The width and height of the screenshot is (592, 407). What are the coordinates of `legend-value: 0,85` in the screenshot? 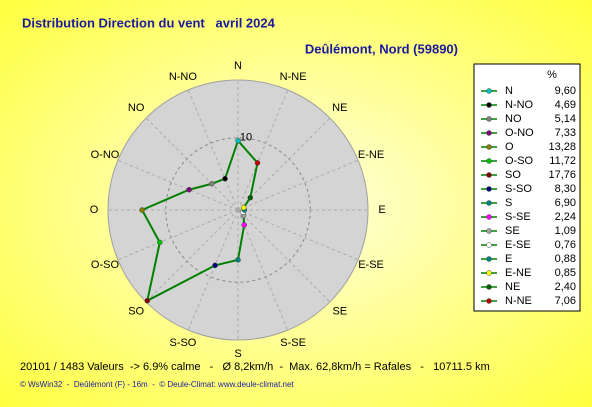 It's located at (565, 273).